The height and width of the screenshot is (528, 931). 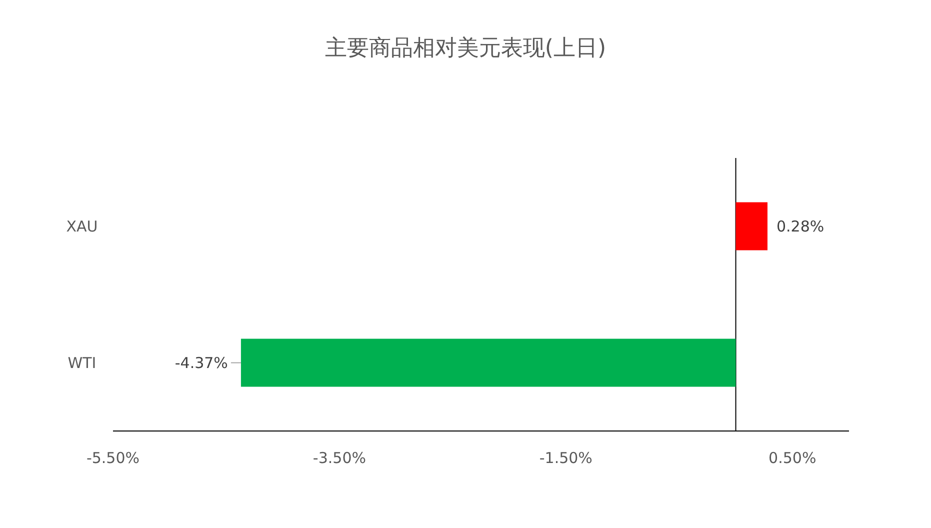 I want to click on x-tick-label: 0.50%, so click(x=792, y=458).